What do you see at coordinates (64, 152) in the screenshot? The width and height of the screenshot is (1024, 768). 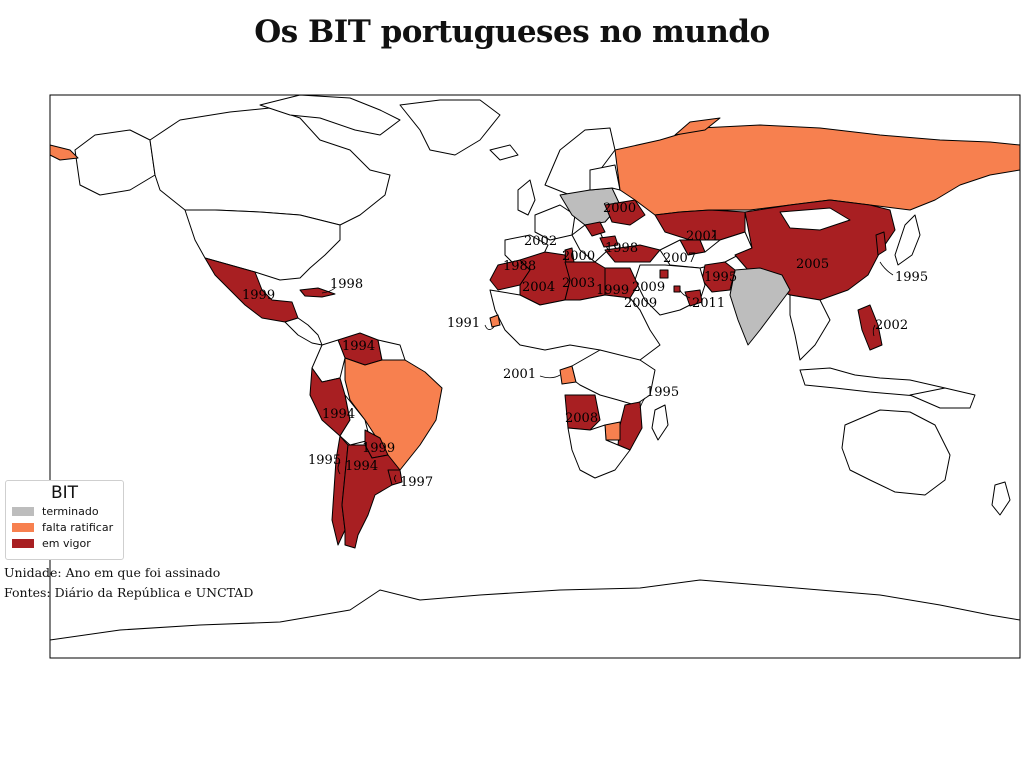 I see `country-alaska-ratif` at bounding box center [64, 152].